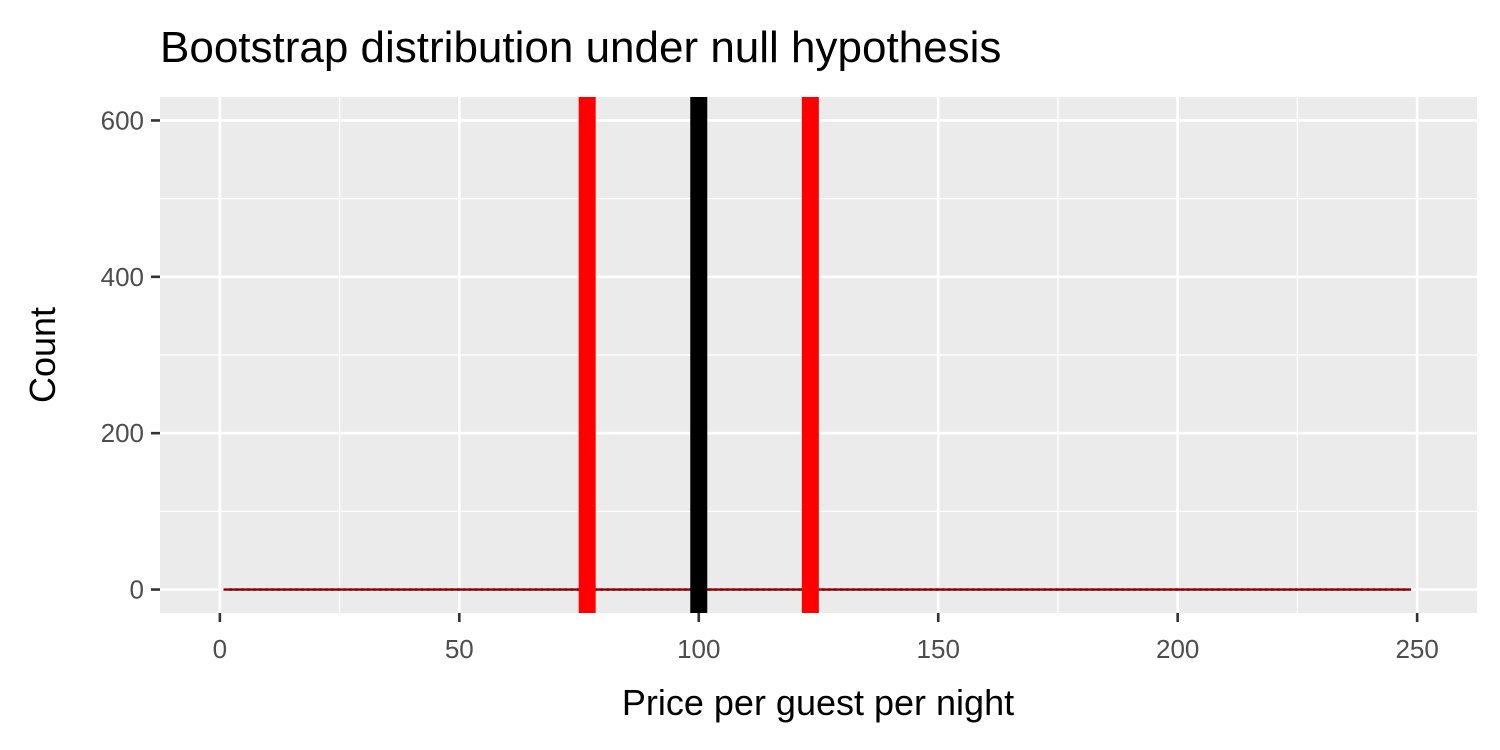 This screenshot has height=750, width=1500. I want to click on x-axis-title: Price per guest per night, so click(818, 702).